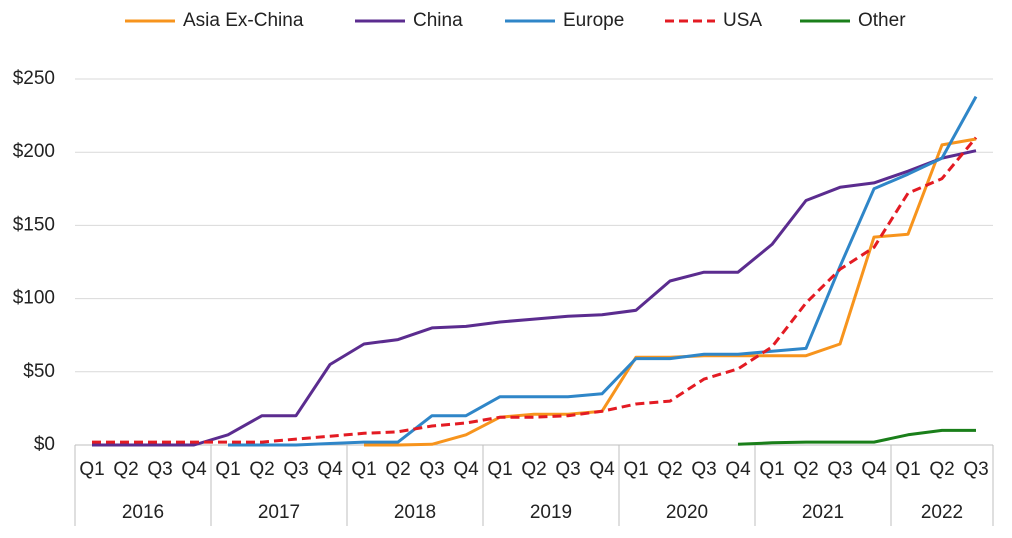 This screenshot has width=1012, height=538. What do you see at coordinates (279, 512) in the screenshot?
I see `x-group-label: 2017` at bounding box center [279, 512].